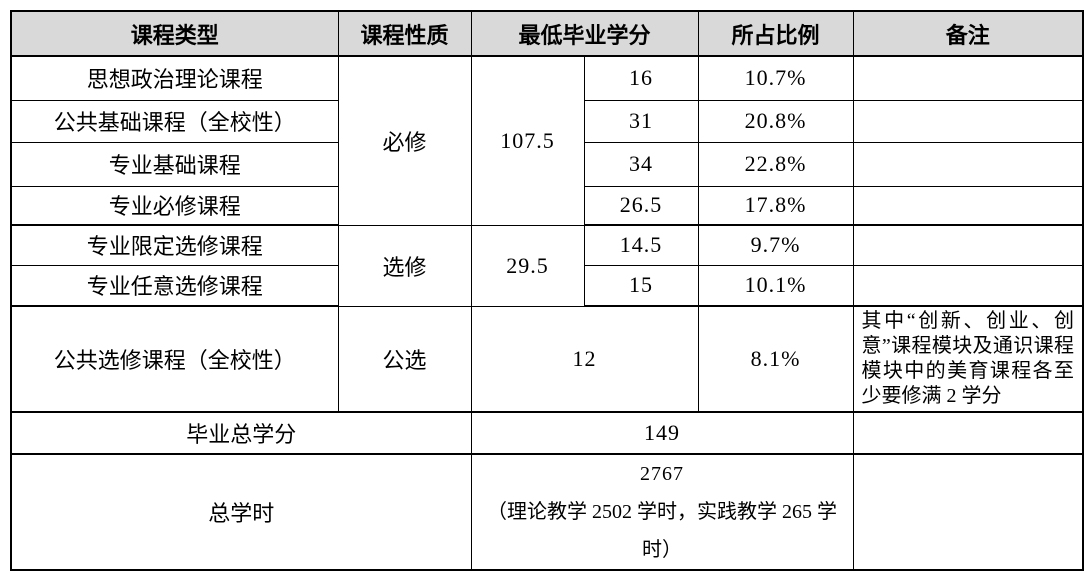 The image size is (1092, 573). Describe the element at coordinates (775, 205) in the screenshot. I see `proportion-cell: 17.8%` at that location.